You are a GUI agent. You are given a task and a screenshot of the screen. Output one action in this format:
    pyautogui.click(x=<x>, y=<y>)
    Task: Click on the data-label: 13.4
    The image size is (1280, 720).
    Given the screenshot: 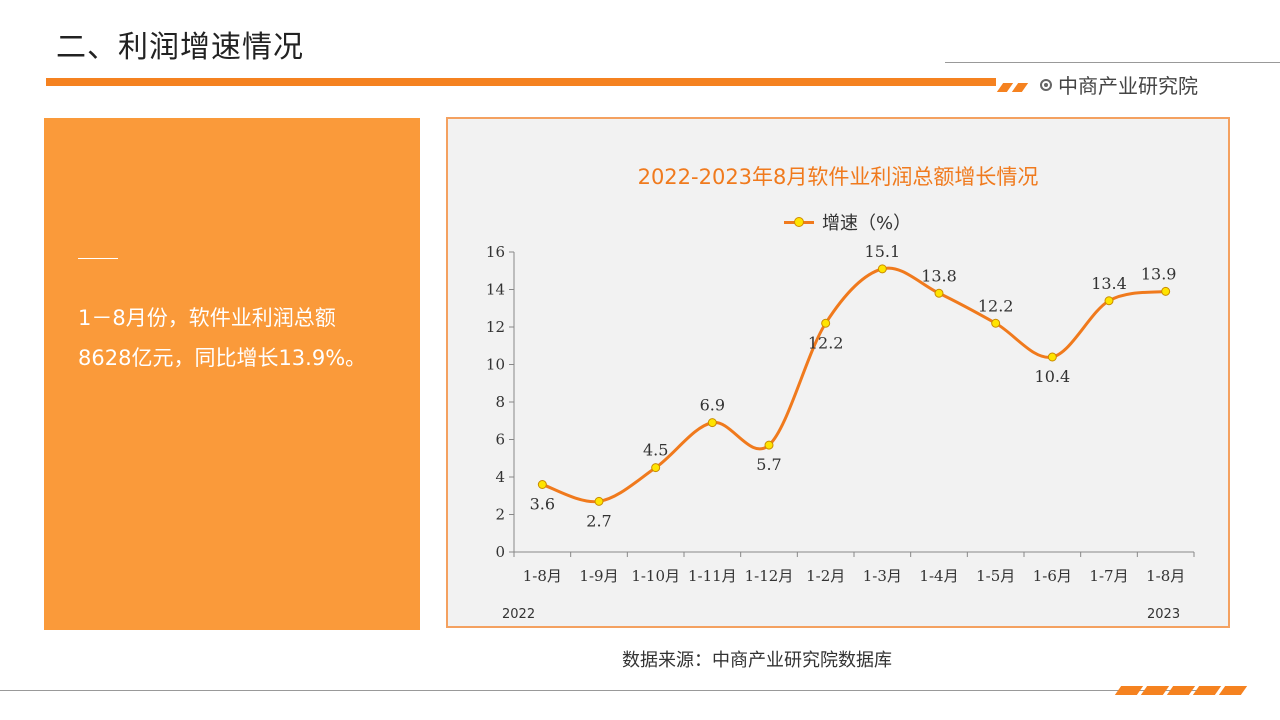 What is the action you would take?
    pyautogui.click(x=1109, y=283)
    